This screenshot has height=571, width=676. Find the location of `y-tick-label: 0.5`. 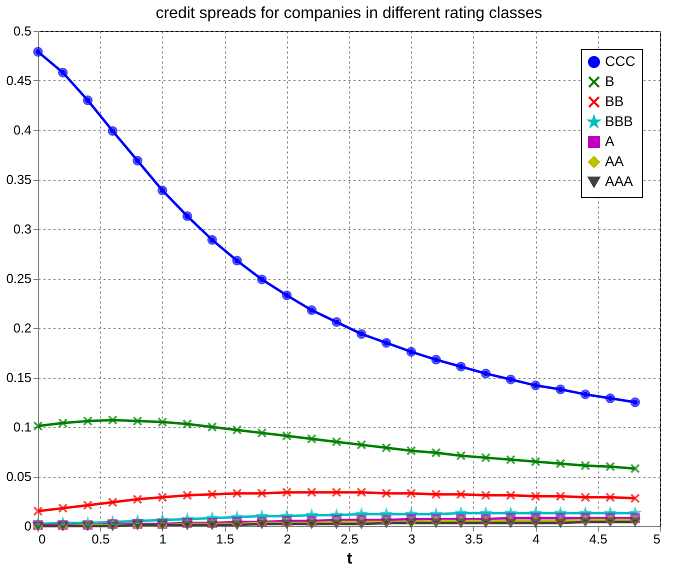

y-tick-label: 0.5 is located at coordinates (22, 31).